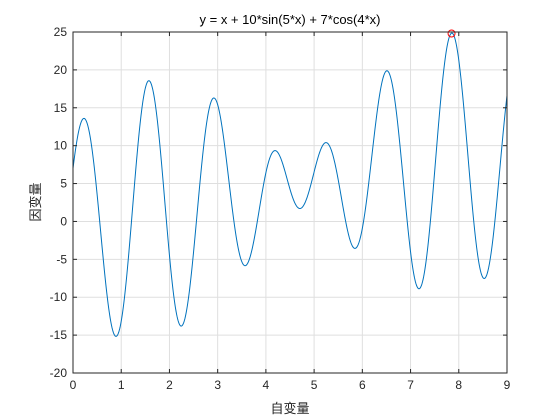 The width and height of the screenshot is (560, 420). Describe the element at coordinates (73, 385) in the screenshot. I see `x-tick-label: 0` at that location.